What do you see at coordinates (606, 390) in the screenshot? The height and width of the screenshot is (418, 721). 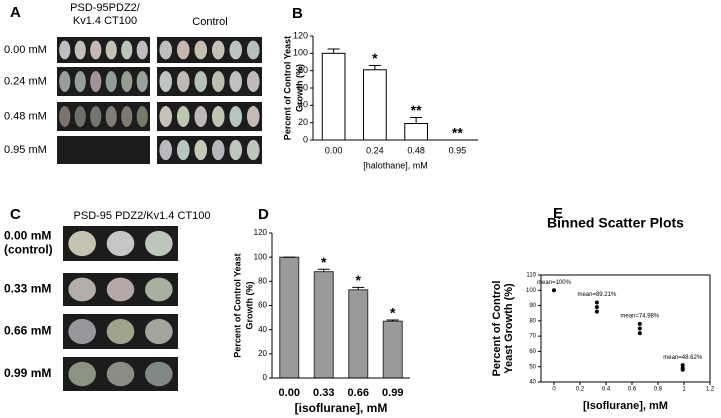 I see `x-tick-label: 0.4` at bounding box center [606, 390].